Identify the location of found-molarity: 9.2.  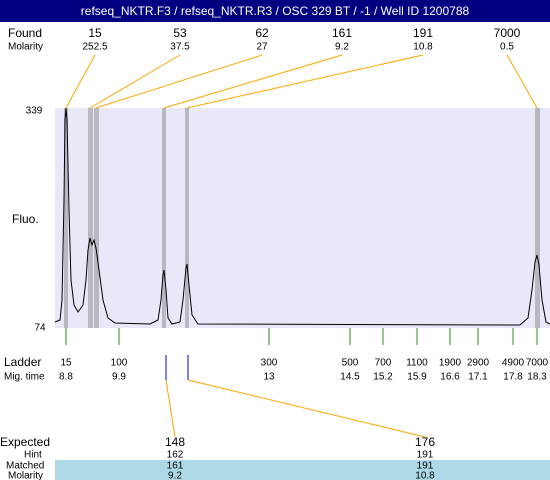
(342, 47).